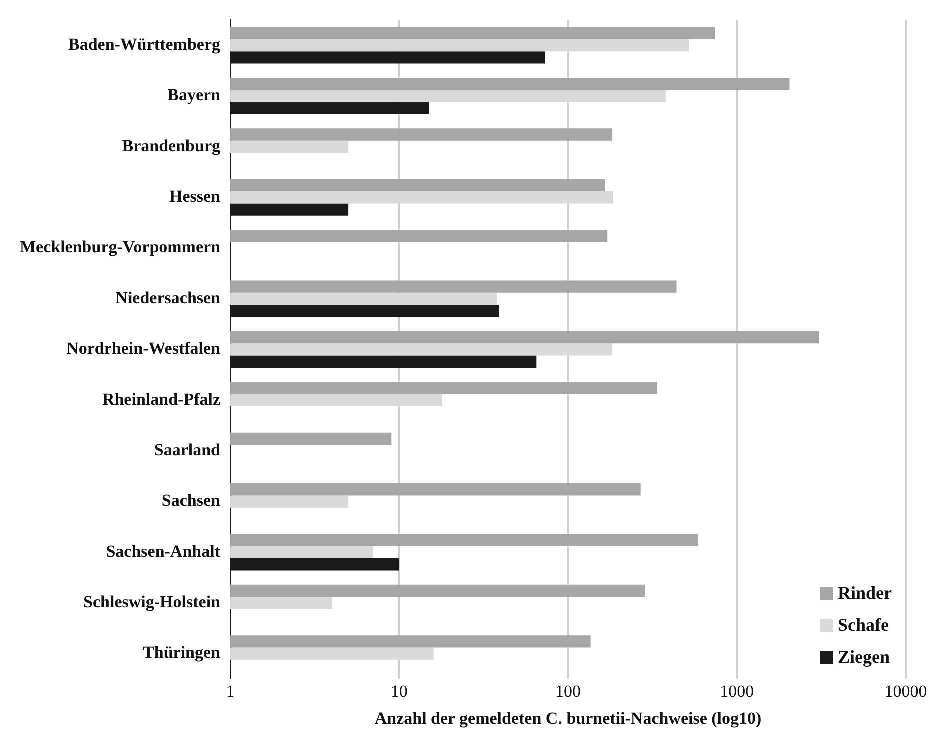 This screenshot has height=740, width=936. I want to click on legend-label: Rinder, so click(865, 592).